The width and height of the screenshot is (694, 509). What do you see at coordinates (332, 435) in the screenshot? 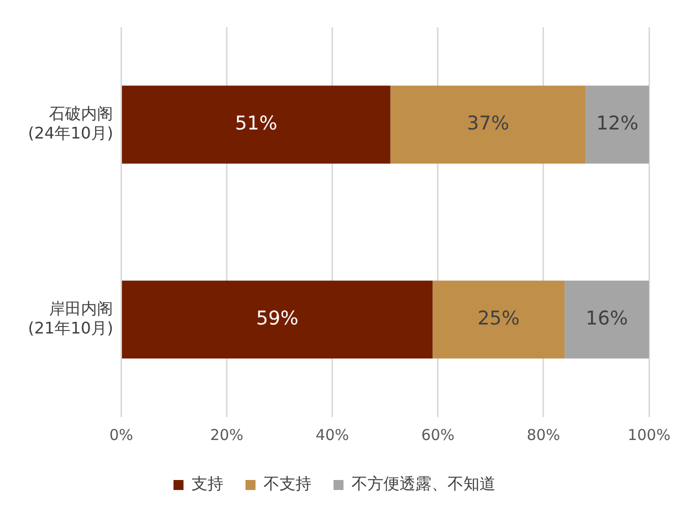
I see `x-tick-label: 40%` at bounding box center [332, 435].